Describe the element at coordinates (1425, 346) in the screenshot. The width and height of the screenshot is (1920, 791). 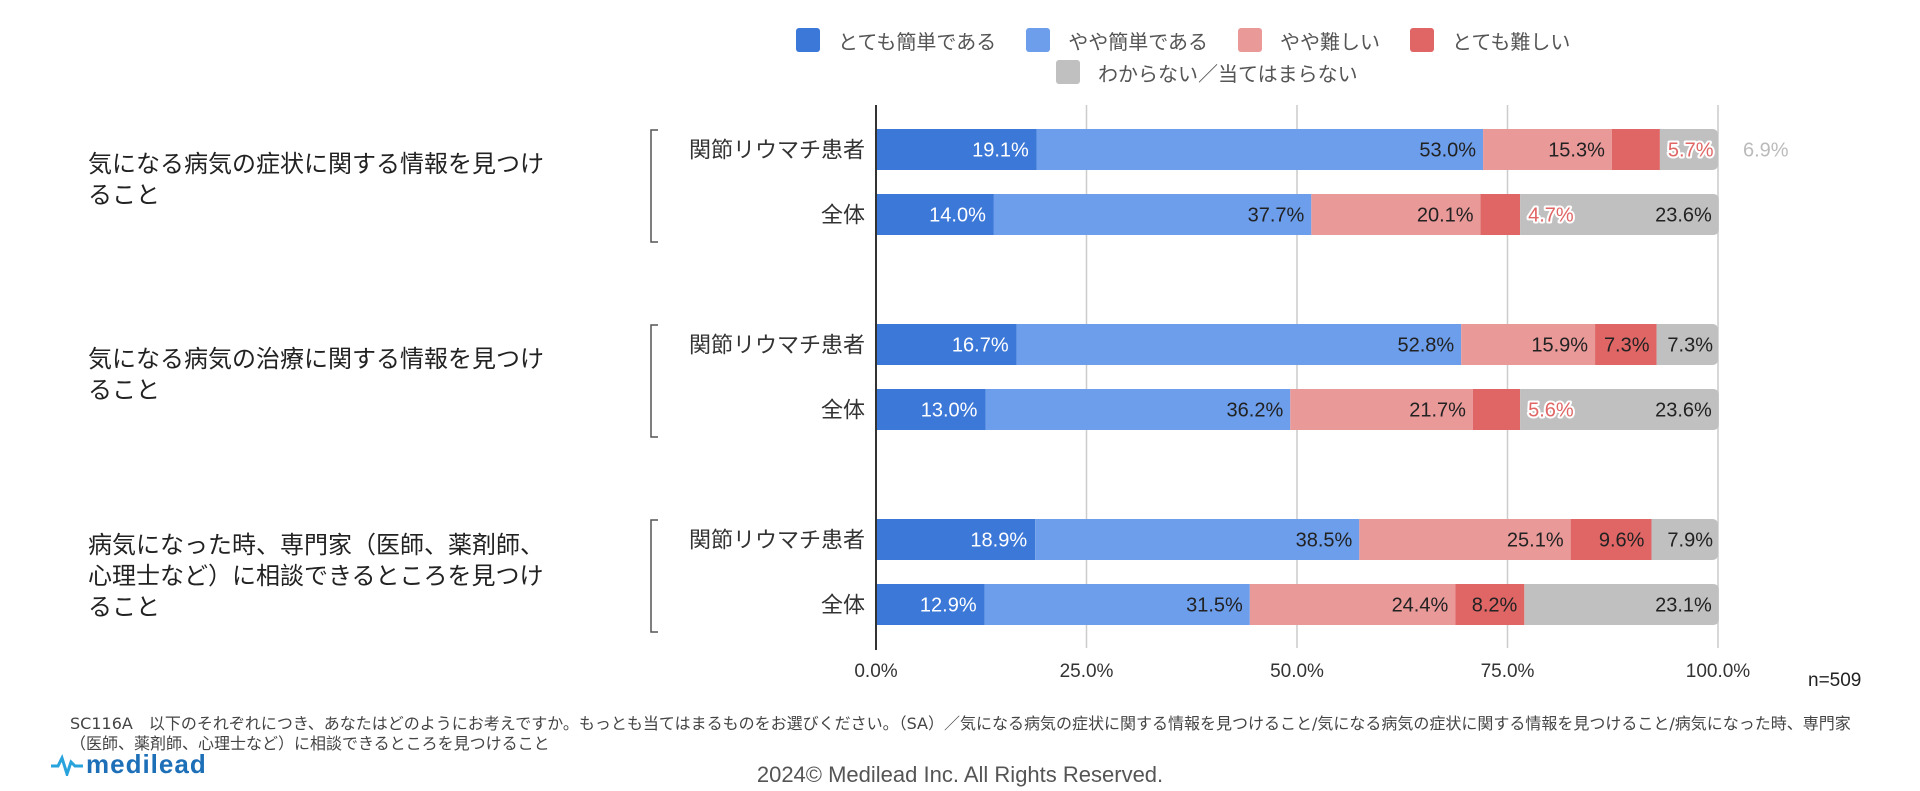
I see `data-label: 52.8%` at that location.